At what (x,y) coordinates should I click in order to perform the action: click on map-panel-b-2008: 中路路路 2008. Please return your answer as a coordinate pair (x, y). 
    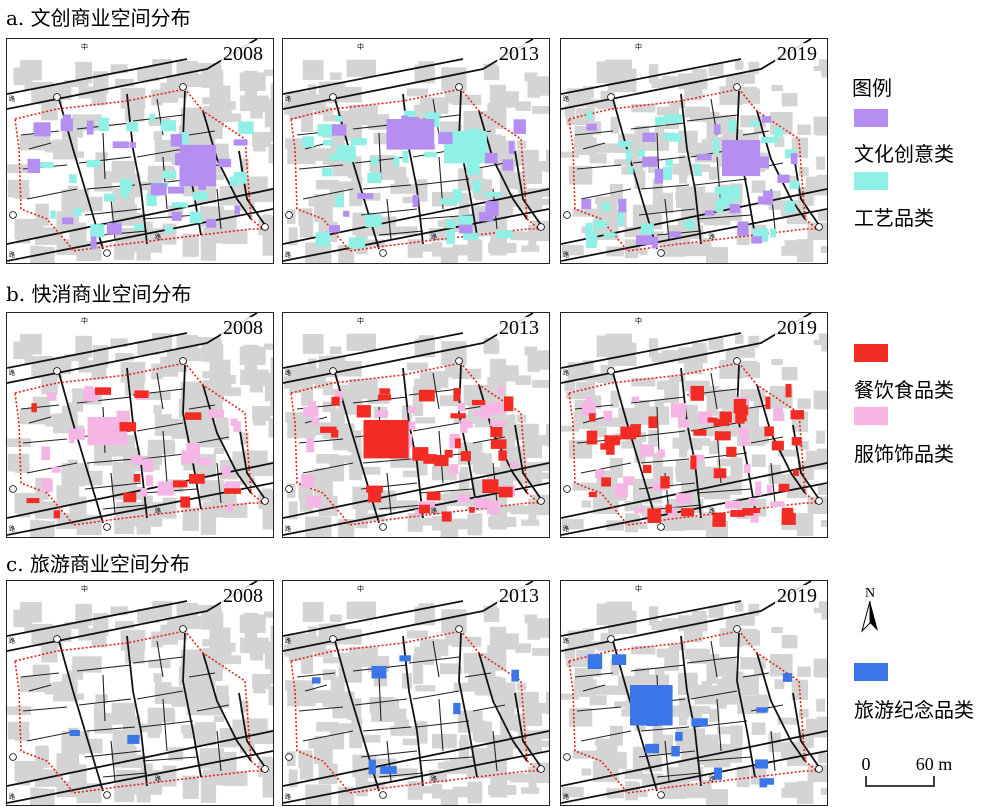
    Looking at the image, I should click on (140, 425).